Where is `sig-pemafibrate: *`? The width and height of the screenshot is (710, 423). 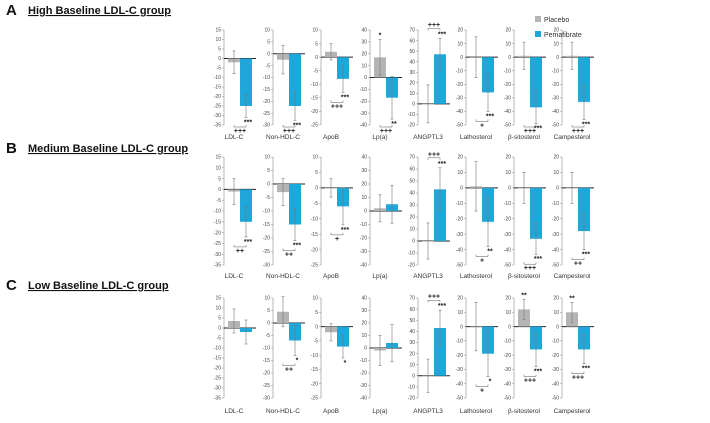
sig-pemafibrate: * is located at coordinates (345, 363).